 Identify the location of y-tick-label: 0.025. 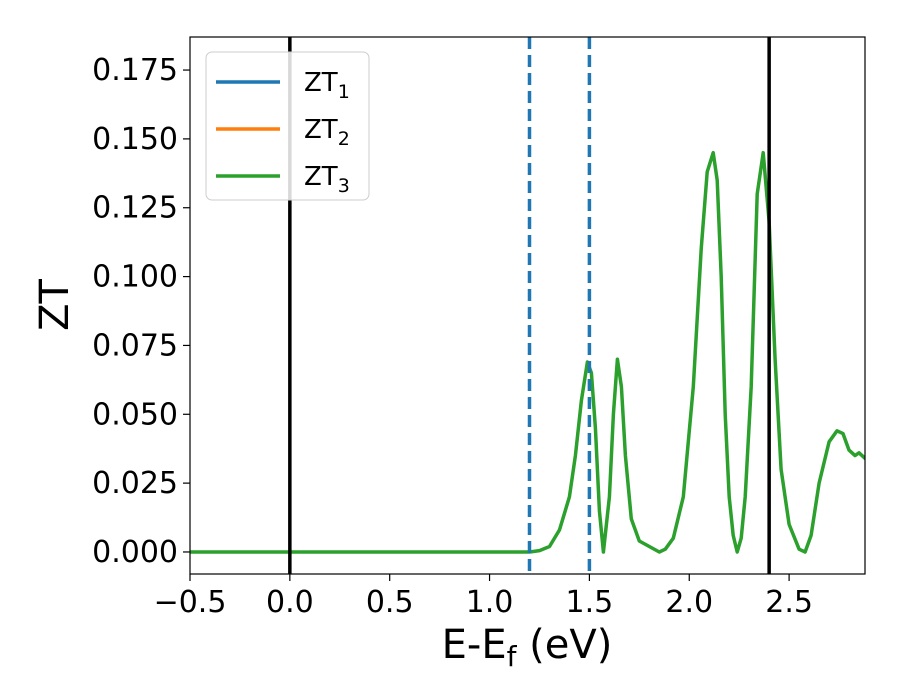
(135, 483).